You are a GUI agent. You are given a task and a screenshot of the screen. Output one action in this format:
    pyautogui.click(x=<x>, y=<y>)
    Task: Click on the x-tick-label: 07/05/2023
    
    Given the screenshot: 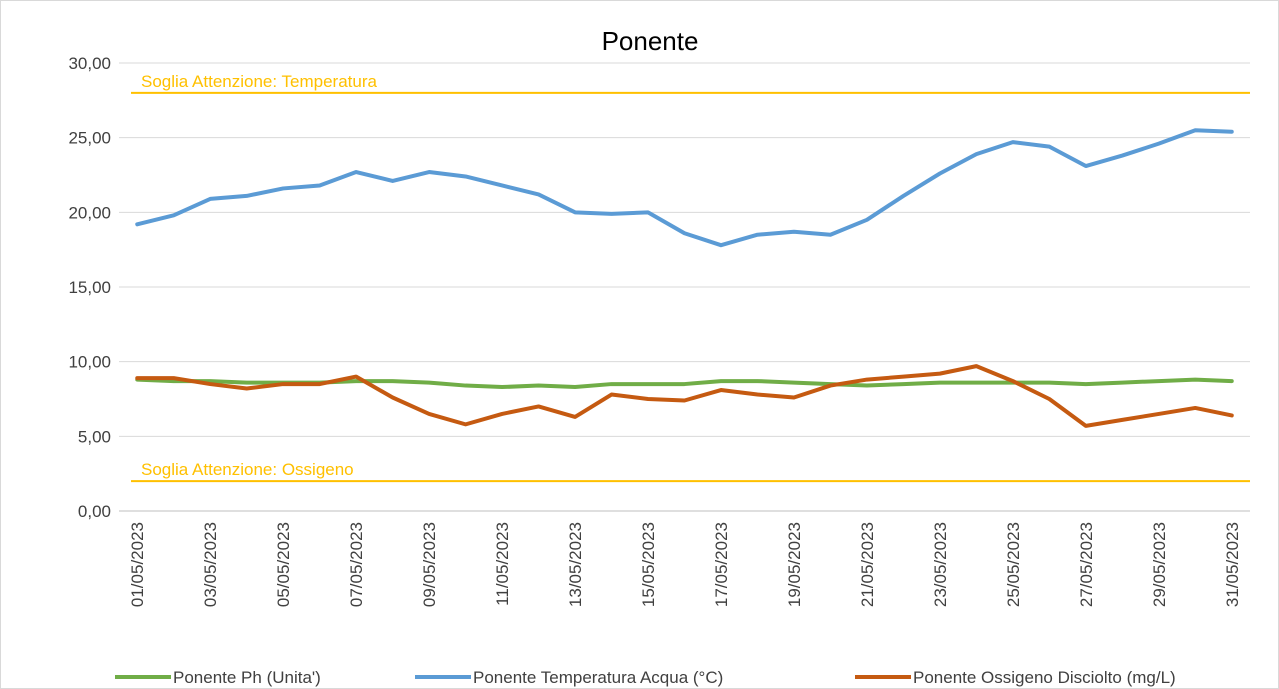 What is the action you would take?
    pyautogui.click(x=356, y=564)
    